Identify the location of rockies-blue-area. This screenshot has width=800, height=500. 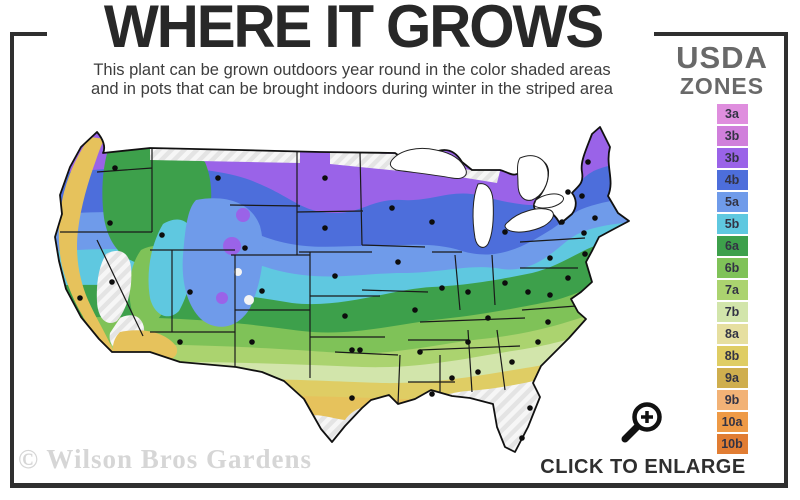
(223, 262).